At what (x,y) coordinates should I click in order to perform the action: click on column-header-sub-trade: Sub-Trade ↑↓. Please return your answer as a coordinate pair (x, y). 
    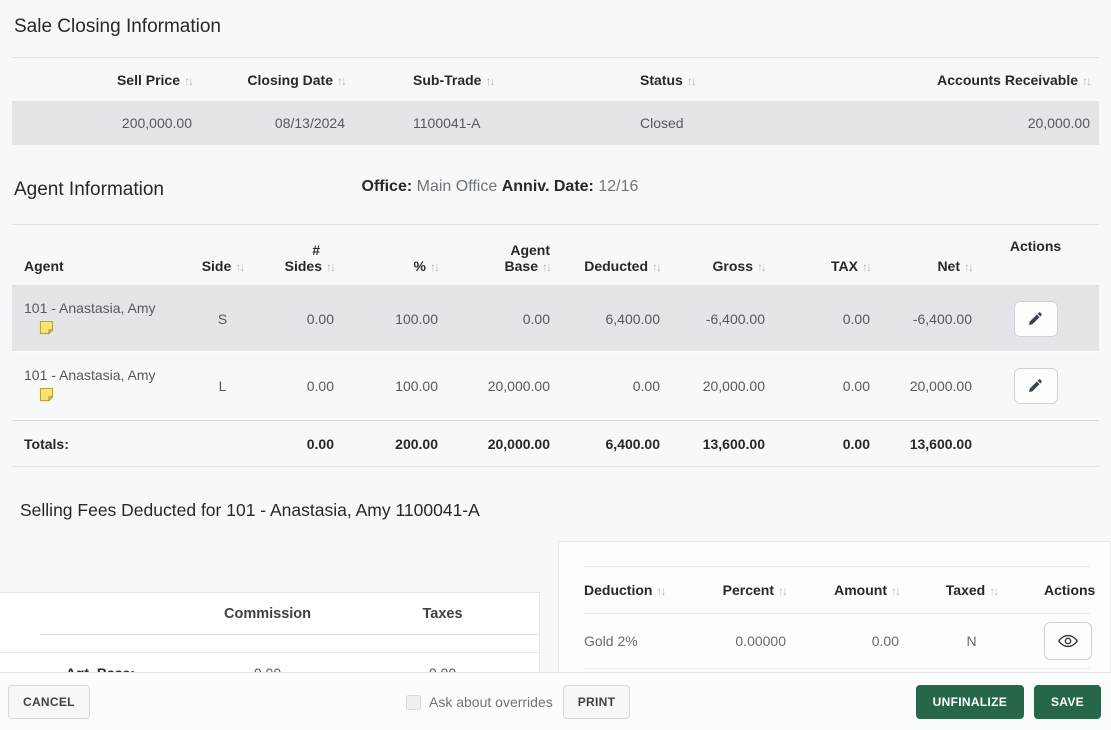
    Looking at the image, I should click on (487, 80).